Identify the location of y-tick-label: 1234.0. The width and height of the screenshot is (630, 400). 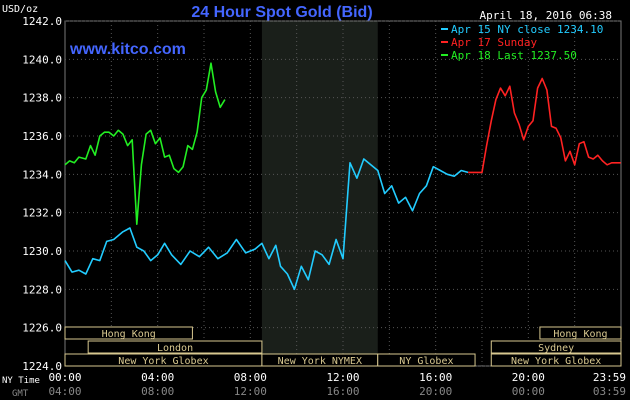
(42, 174).